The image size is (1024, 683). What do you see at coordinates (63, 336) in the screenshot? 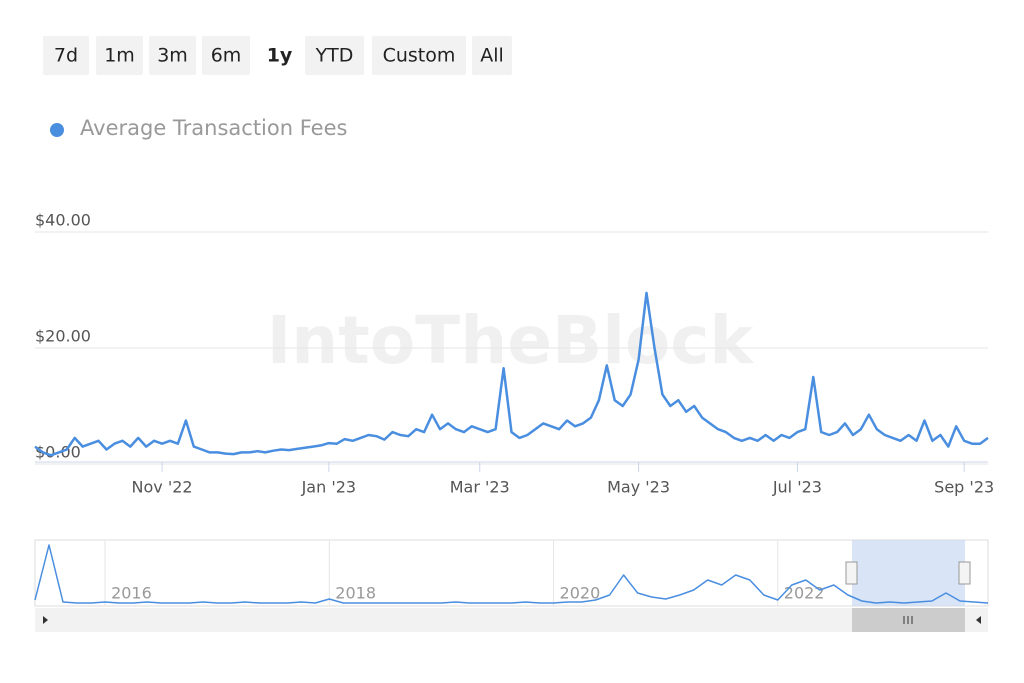
I see `y-tick-label: $20.00` at bounding box center [63, 336].